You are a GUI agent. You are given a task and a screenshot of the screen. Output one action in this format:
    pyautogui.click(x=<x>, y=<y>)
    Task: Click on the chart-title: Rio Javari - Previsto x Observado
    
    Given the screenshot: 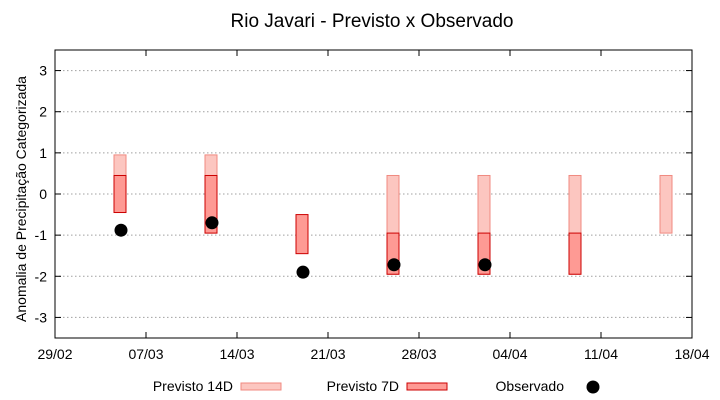 What is the action you would take?
    pyautogui.click(x=372, y=21)
    